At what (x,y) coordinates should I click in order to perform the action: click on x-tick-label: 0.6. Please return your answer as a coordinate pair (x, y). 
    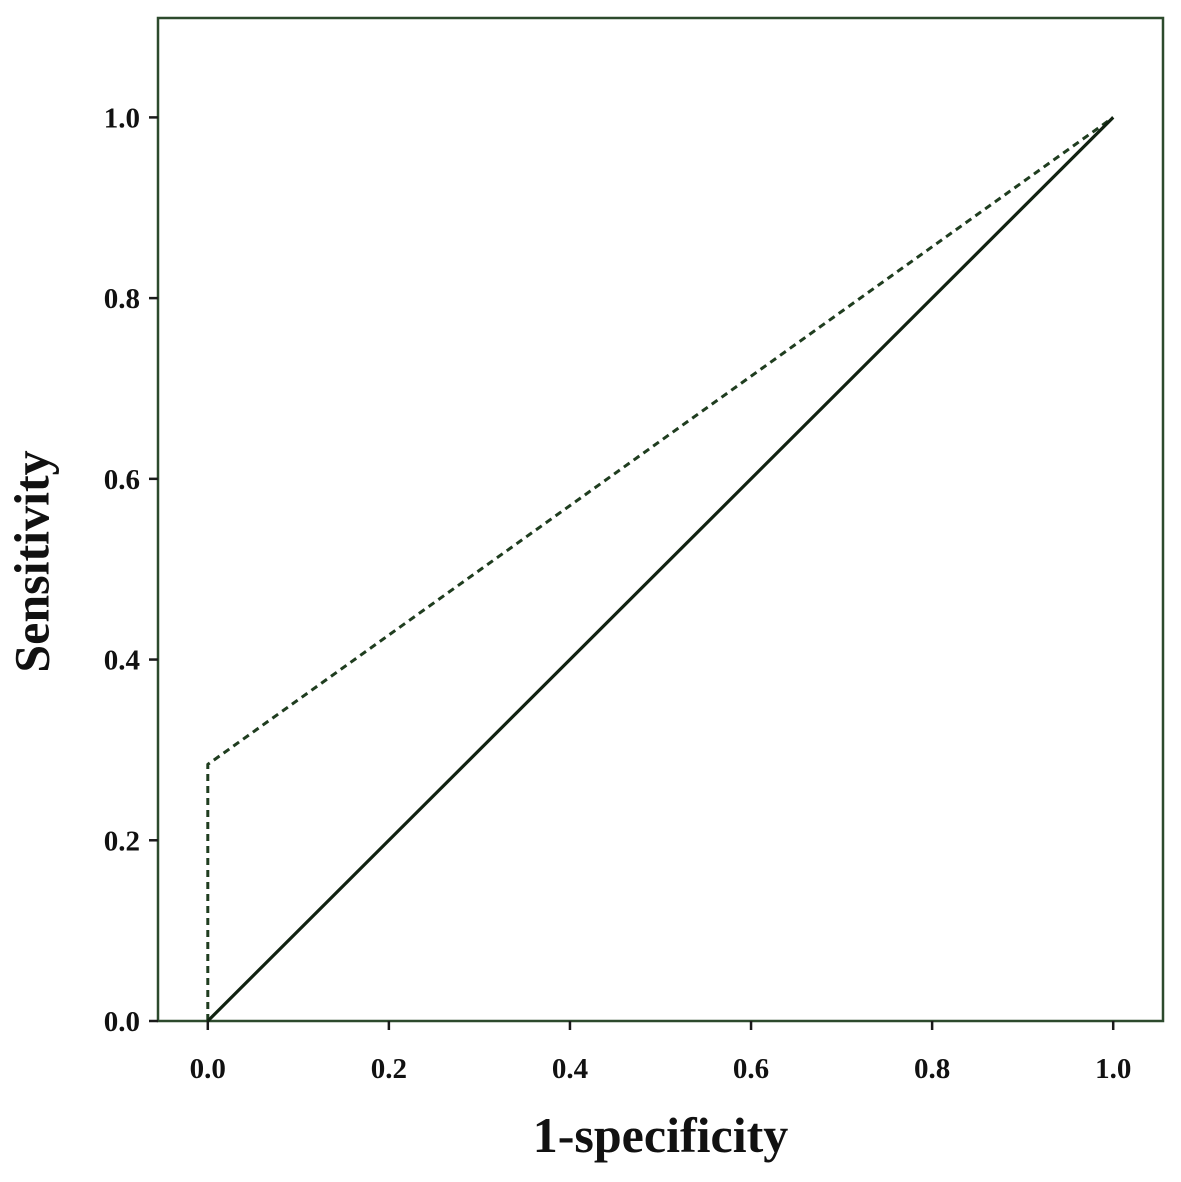
    Looking at the image, I should click on (751, 1069).